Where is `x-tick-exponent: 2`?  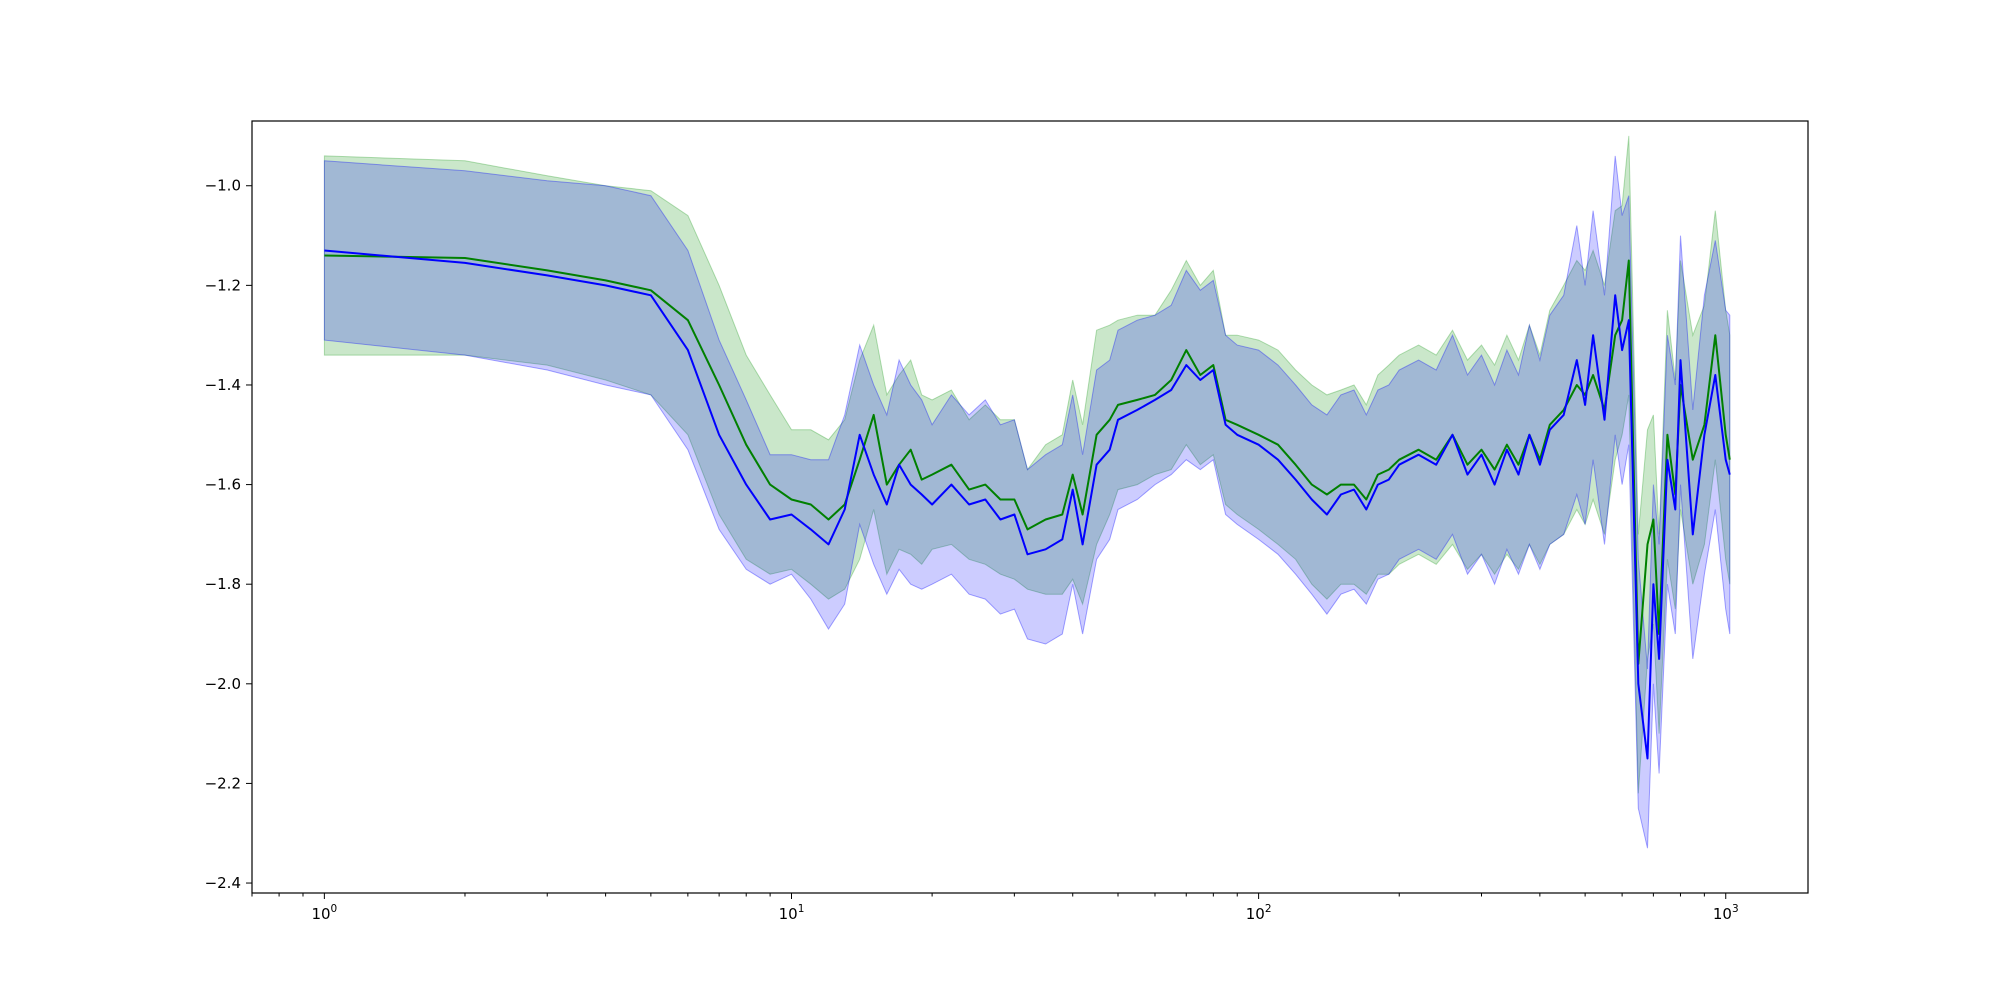 x-tick-exponent: 2 is located at coordinates (1268, 909).